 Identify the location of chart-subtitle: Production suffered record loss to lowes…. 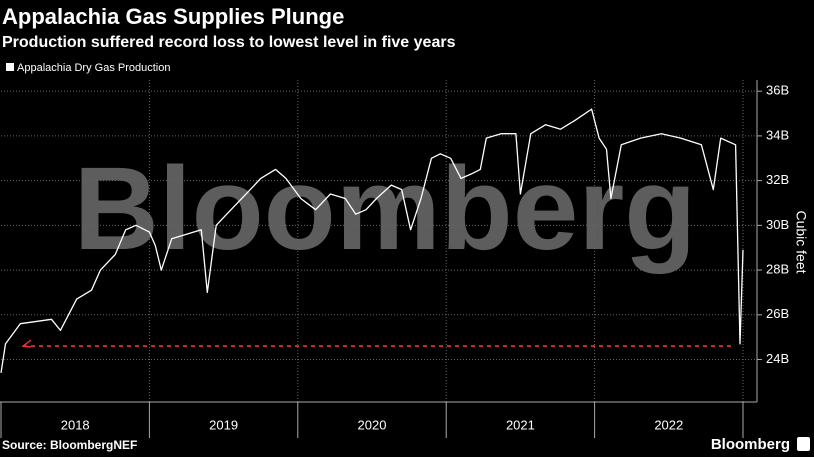
(229, 42).